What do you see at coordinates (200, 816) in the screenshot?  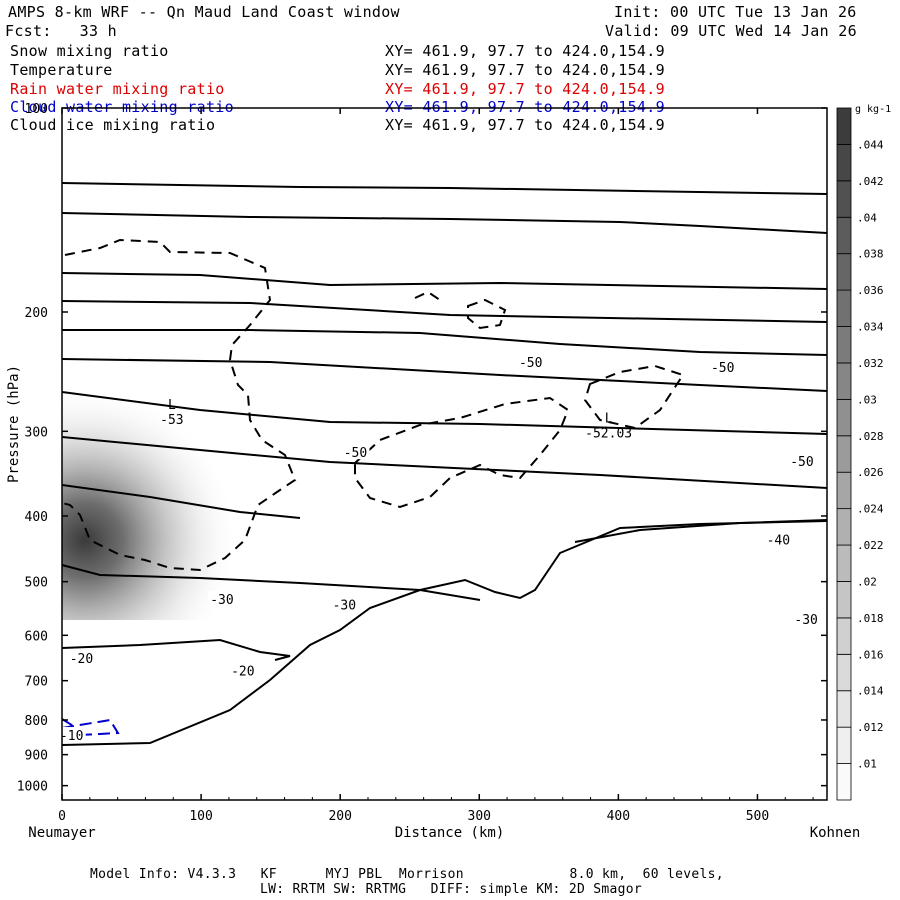 I see `x-tick-label: 100` at bounding box center [200, 816].